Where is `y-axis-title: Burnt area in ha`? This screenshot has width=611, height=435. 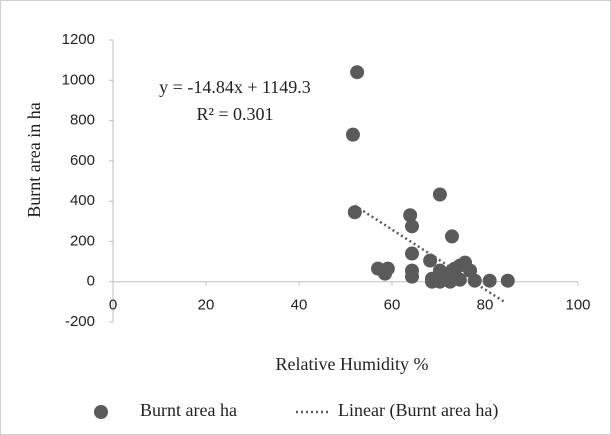
y-axis-title: Burnt area in ha is located at coordinates (34, 159).